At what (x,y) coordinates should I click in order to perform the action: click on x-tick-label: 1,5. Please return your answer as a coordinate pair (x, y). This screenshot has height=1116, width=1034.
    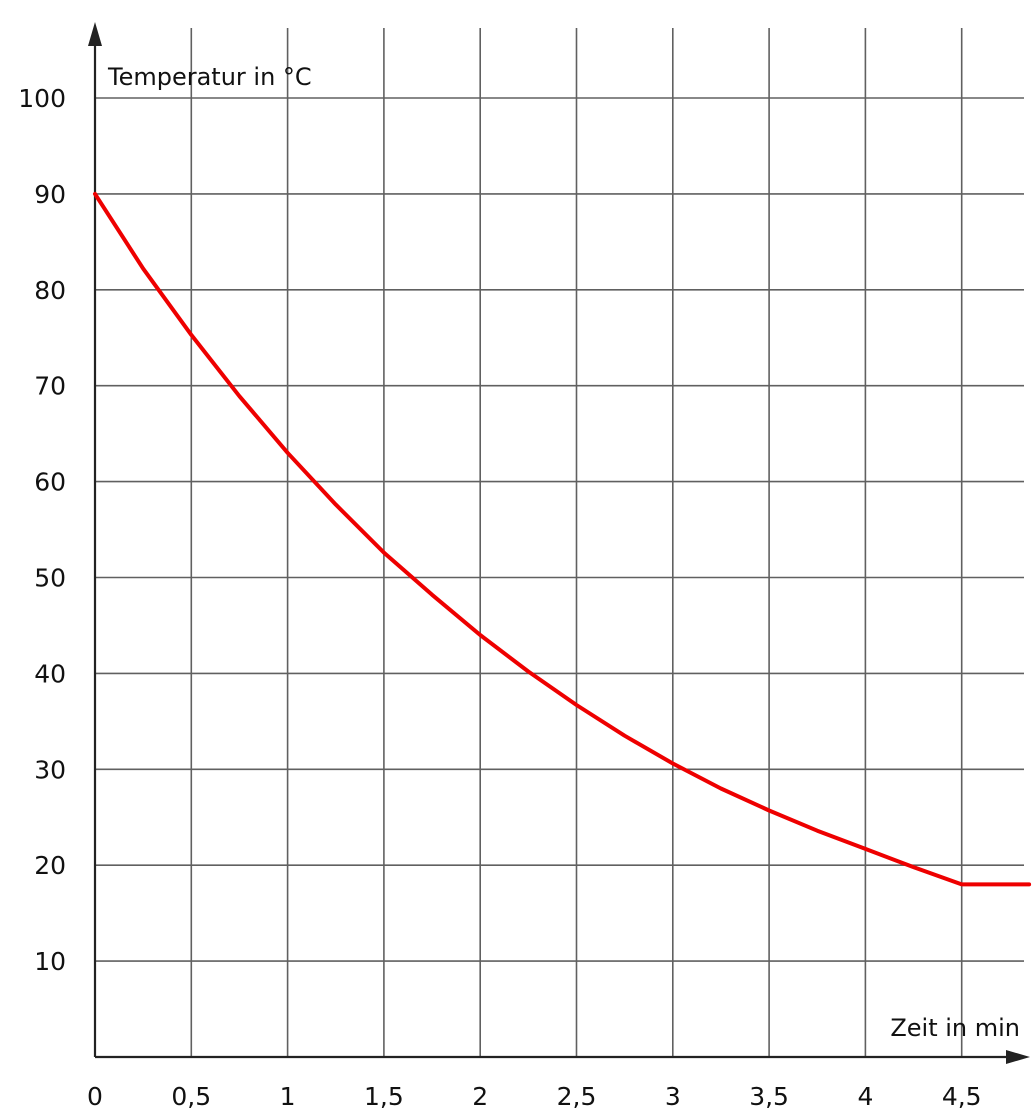
    Looking at the image, I should click on (384, 1096).